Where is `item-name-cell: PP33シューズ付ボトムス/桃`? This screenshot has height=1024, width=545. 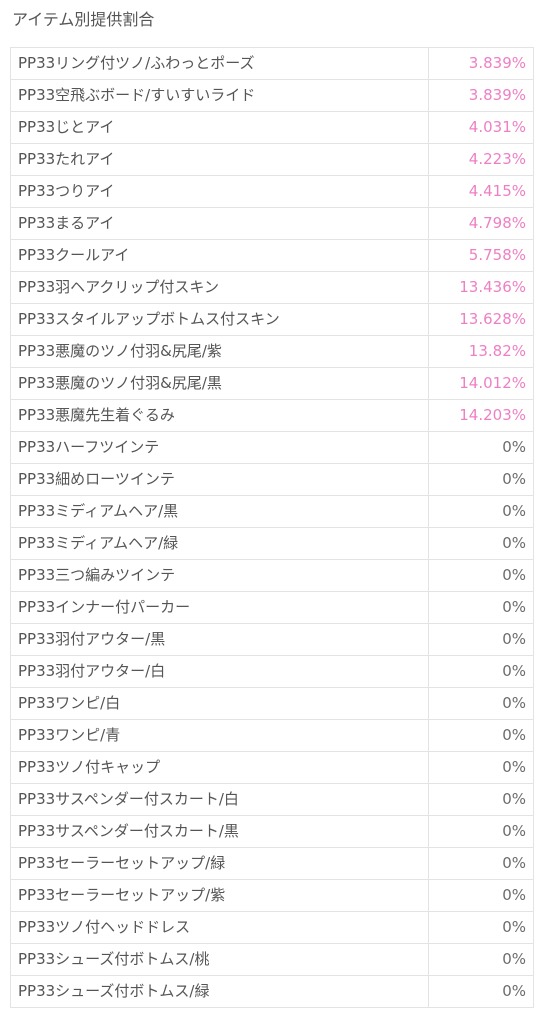 item-name-cell: PP33シューズ付ボトムス/桃 is located at coordinates (219, 959).